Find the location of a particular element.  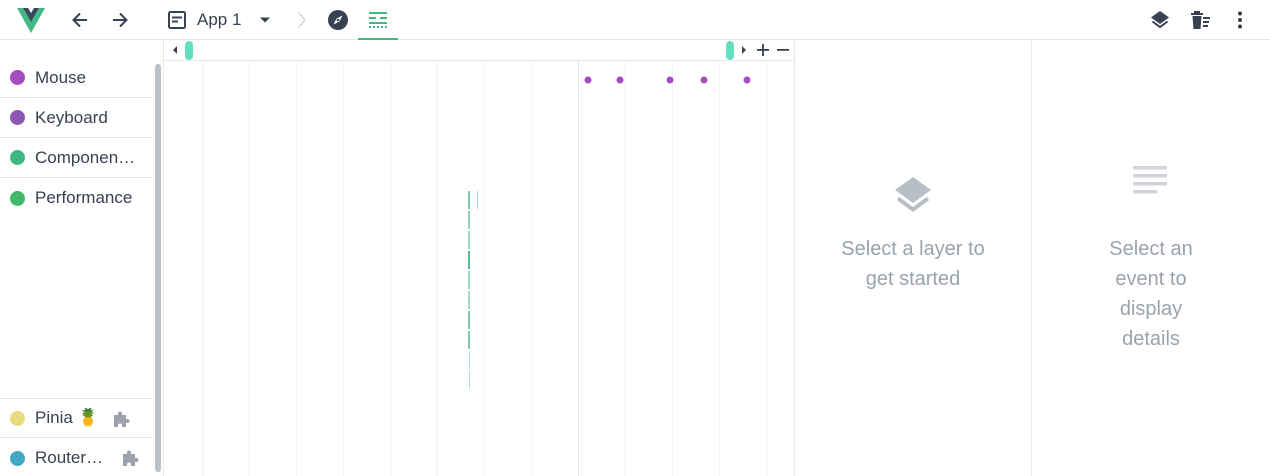

compass-icon is located at coordinates (338, 20).